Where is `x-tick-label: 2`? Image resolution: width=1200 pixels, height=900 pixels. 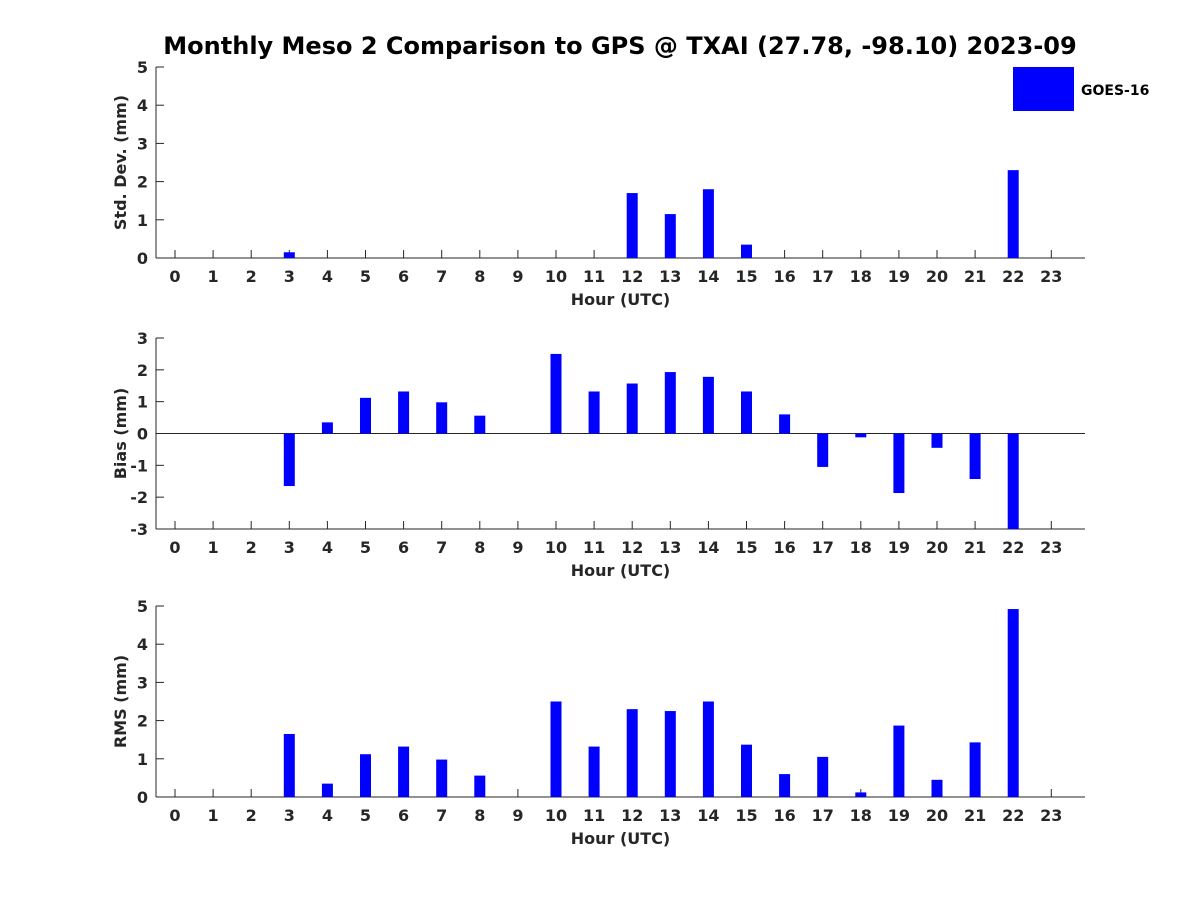
x-tick-label: 2 is located at coordinates (251, 815).